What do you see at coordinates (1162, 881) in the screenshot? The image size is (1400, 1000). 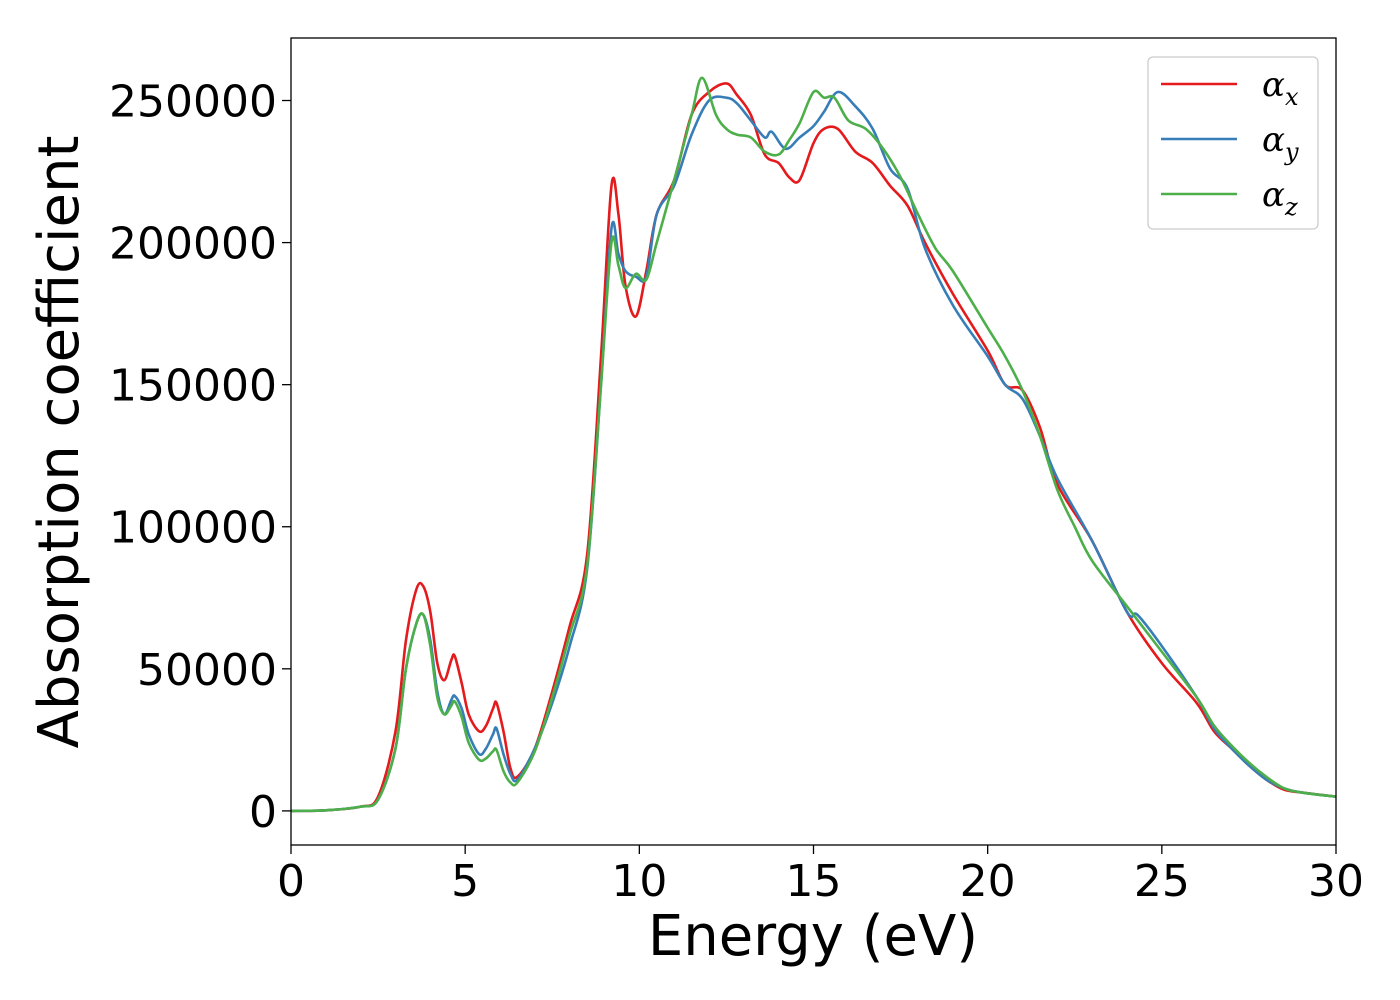 I see `x-tick-label: 25` at bounding box center [1162, 881].